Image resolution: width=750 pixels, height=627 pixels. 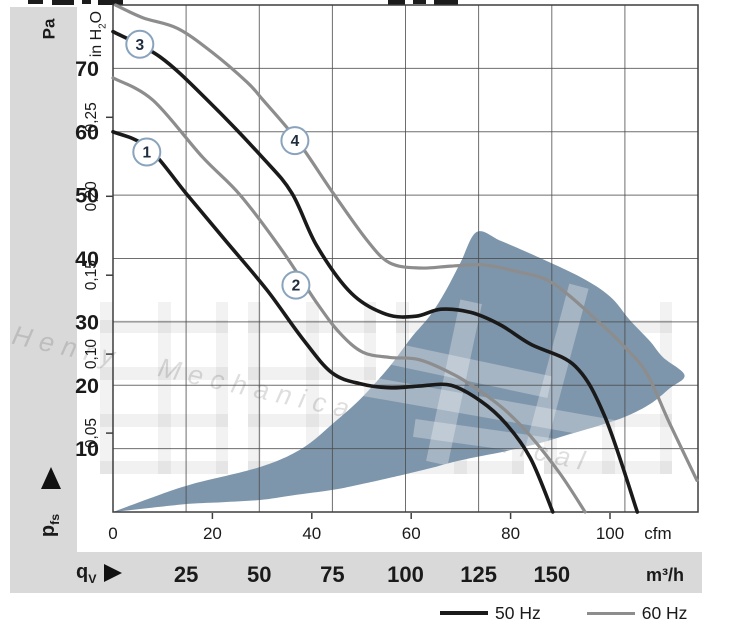 What do you see at coordinates (91, 275) in the screenshot?
I see `inh2o-tick-label: 0,15` at bounding box center [91, 275].